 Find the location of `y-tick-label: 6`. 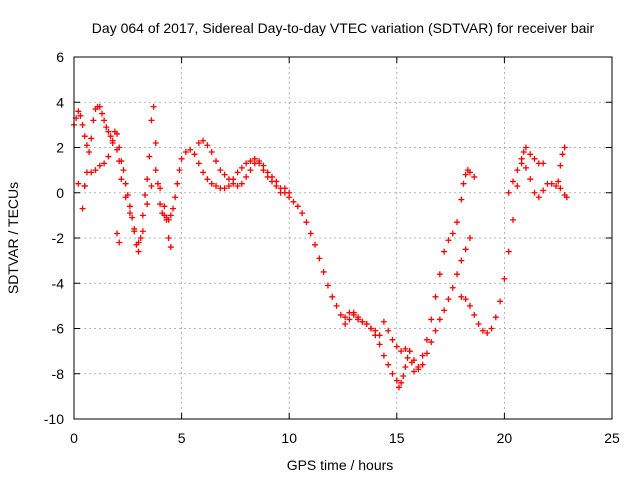

y-tick-label: 6 is located at coordinates (60, 57).